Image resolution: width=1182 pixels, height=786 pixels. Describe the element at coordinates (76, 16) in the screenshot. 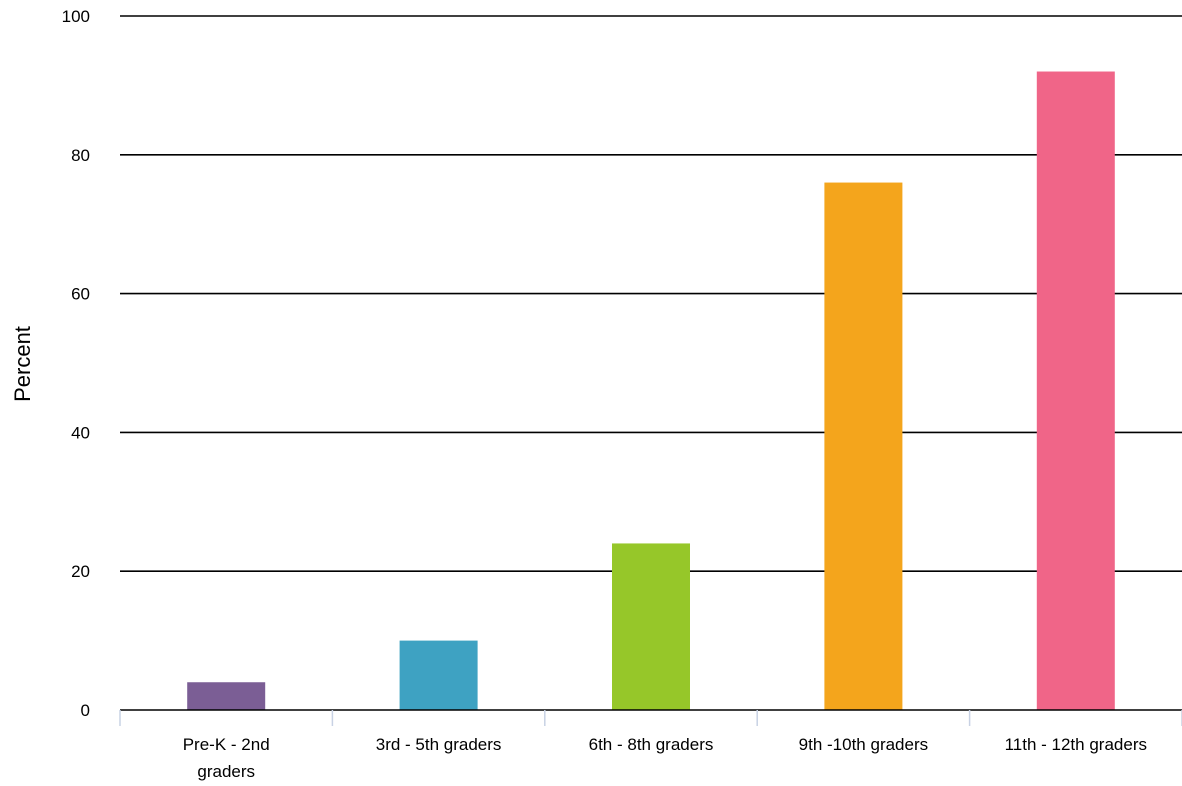

I see `y-tick-label: 100` at that location.